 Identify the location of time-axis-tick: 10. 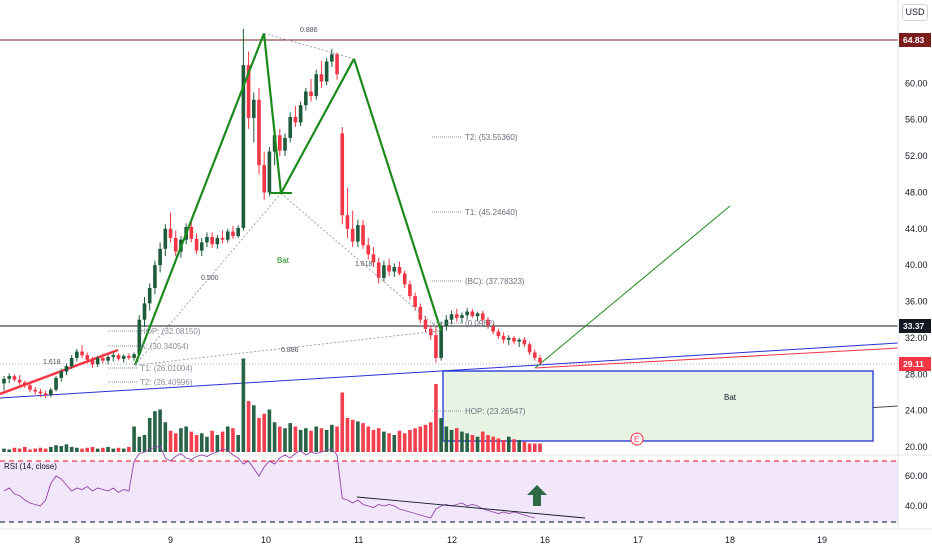
(266, 540).